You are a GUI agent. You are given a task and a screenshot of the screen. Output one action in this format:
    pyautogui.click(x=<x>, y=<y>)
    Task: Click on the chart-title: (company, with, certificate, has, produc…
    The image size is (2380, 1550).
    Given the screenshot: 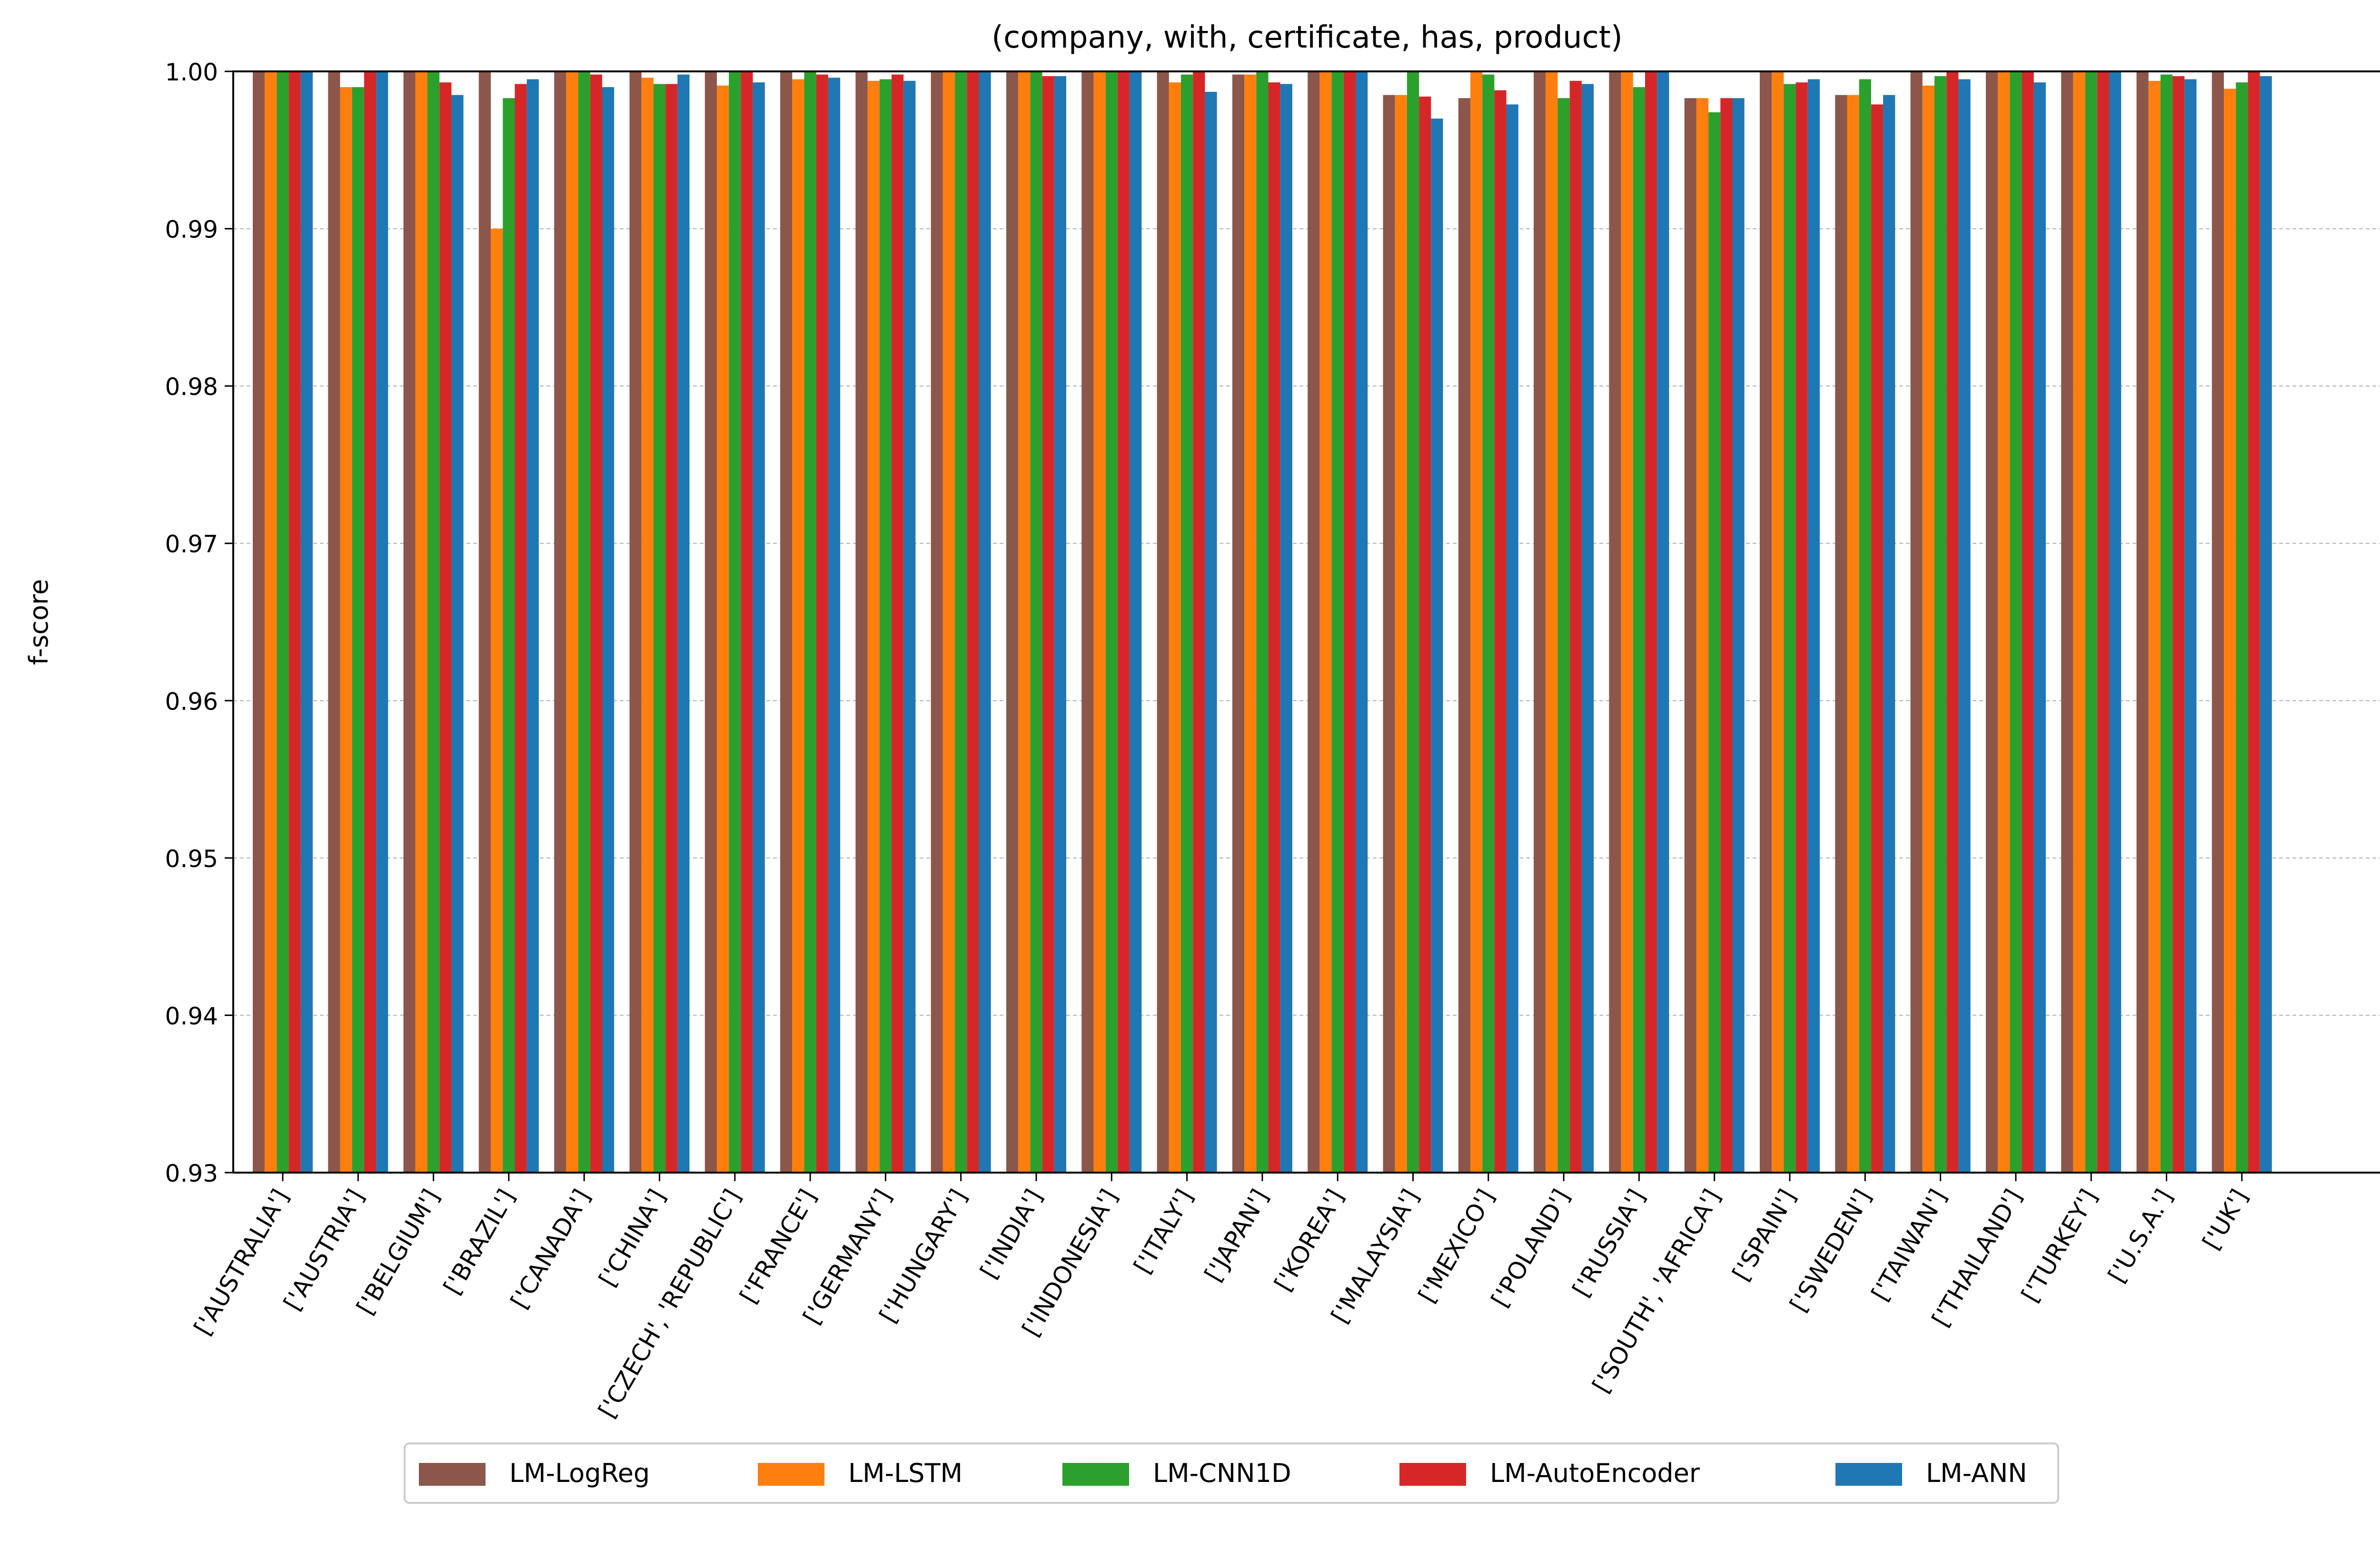 What is the action you would take?
    pyautogui.click(x=1307, y=37)
    